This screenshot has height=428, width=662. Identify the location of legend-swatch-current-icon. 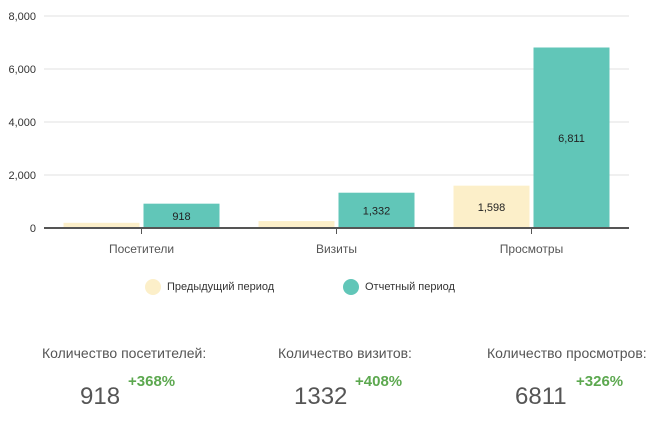
(351, 287).